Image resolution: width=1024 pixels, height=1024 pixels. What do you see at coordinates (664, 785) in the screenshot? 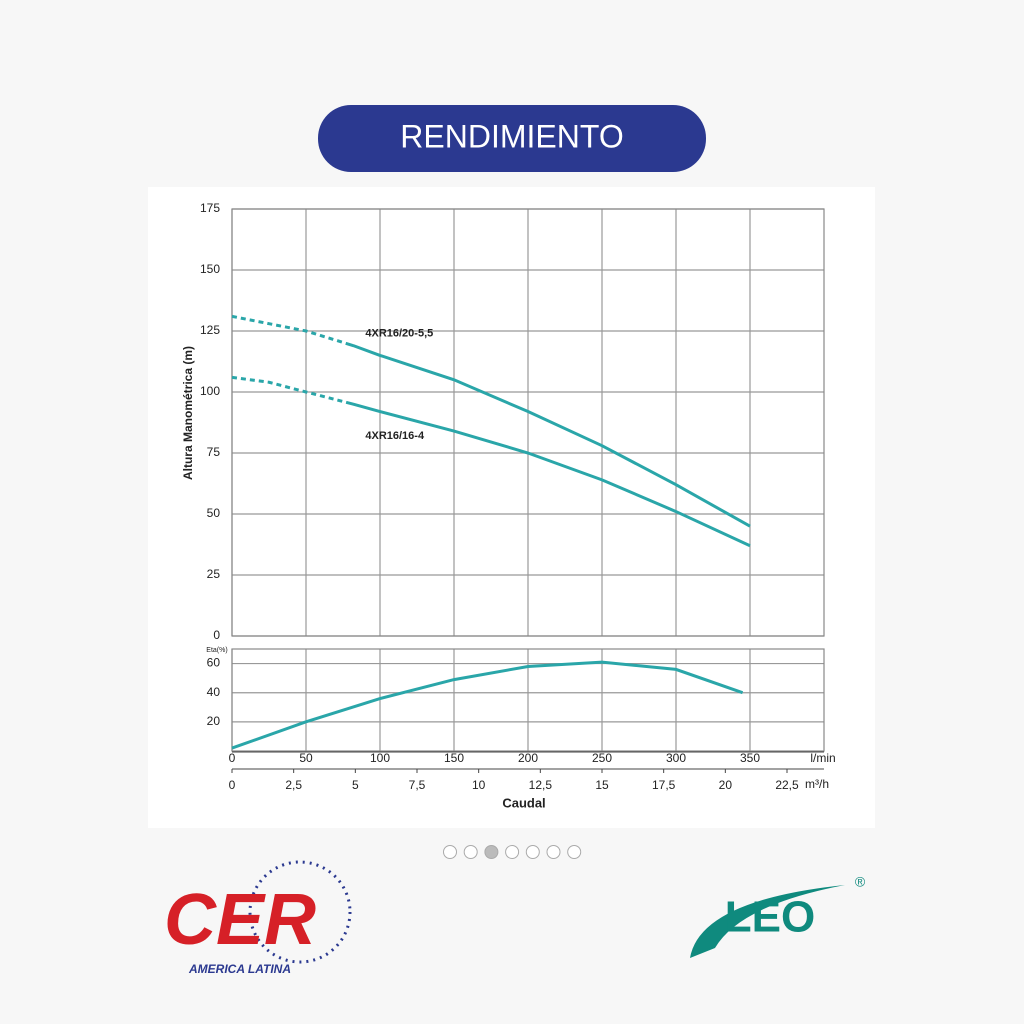
I see `x2-tick-label: 17,5` at bounding box center [664, 785].